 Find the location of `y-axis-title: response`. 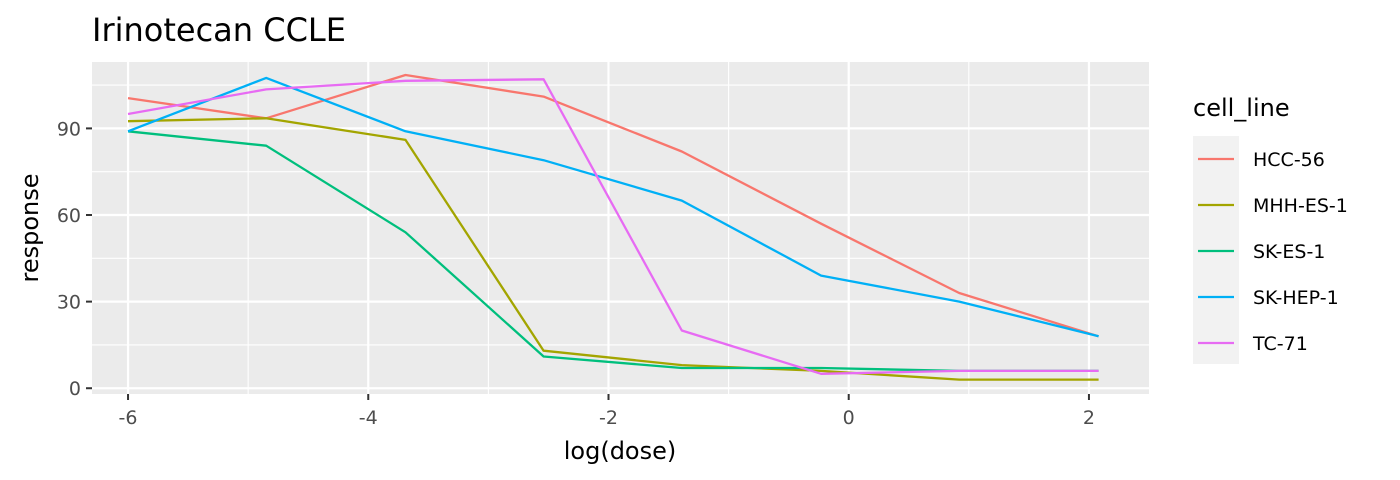

y-axis-title: response is located at coordinates (30, 227).